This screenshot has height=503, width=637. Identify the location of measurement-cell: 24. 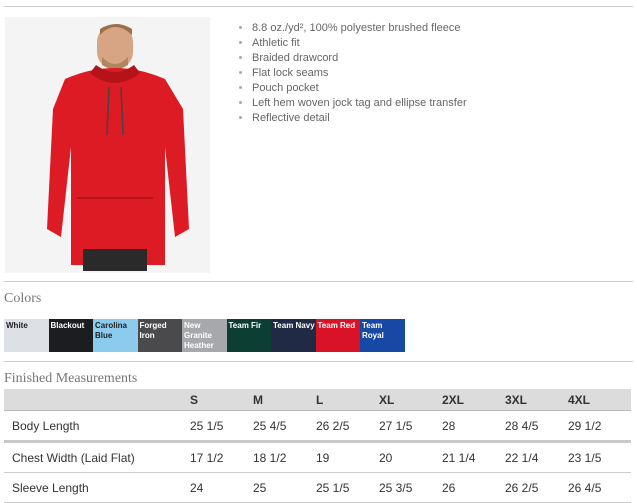
(221, 487).